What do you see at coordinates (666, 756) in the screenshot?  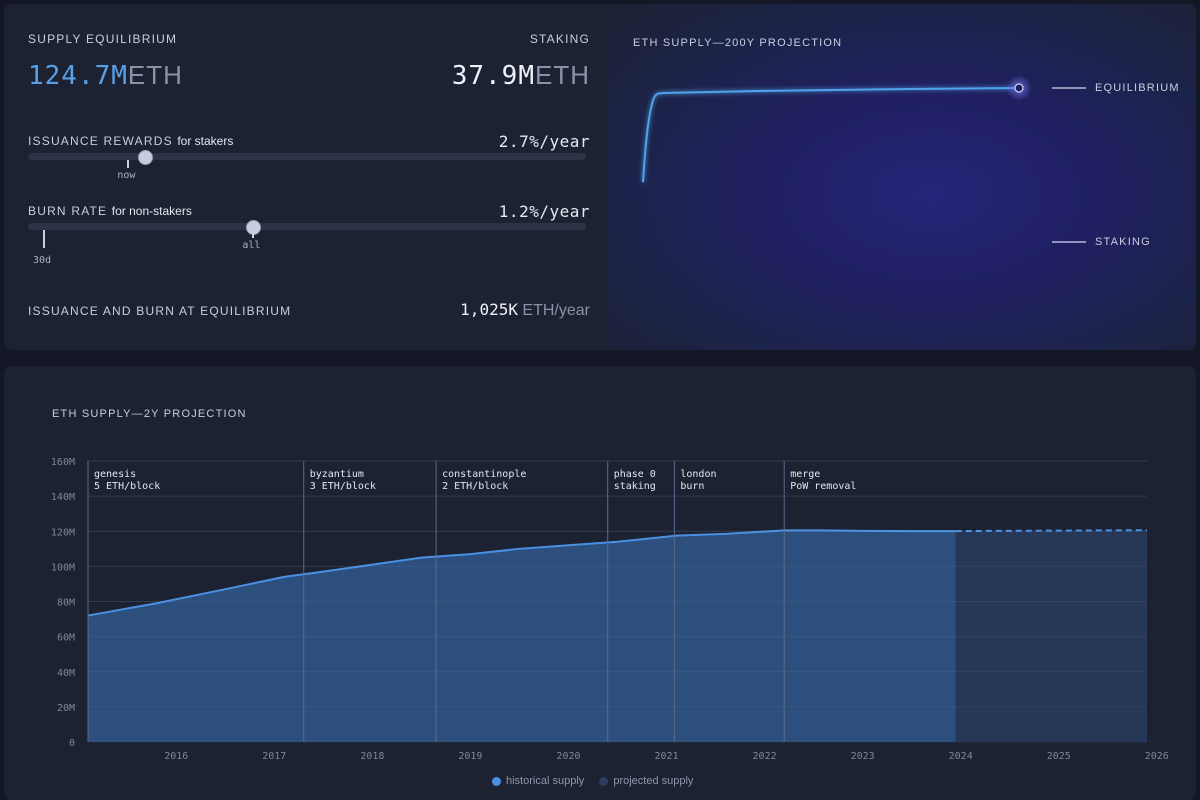 I see `x-tick-label: 2021` at bounding box center [666, 756].